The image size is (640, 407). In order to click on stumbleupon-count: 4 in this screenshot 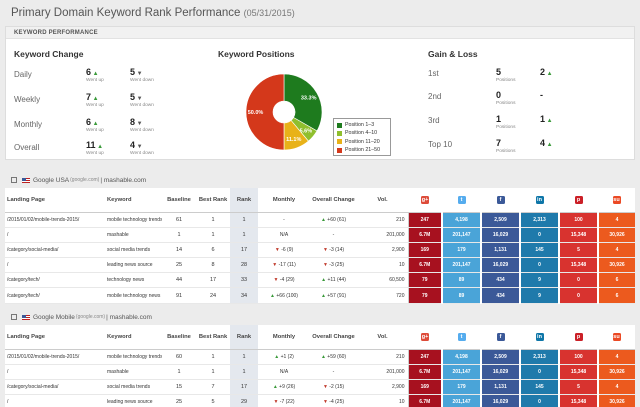, I will do `click(616, 387)`.